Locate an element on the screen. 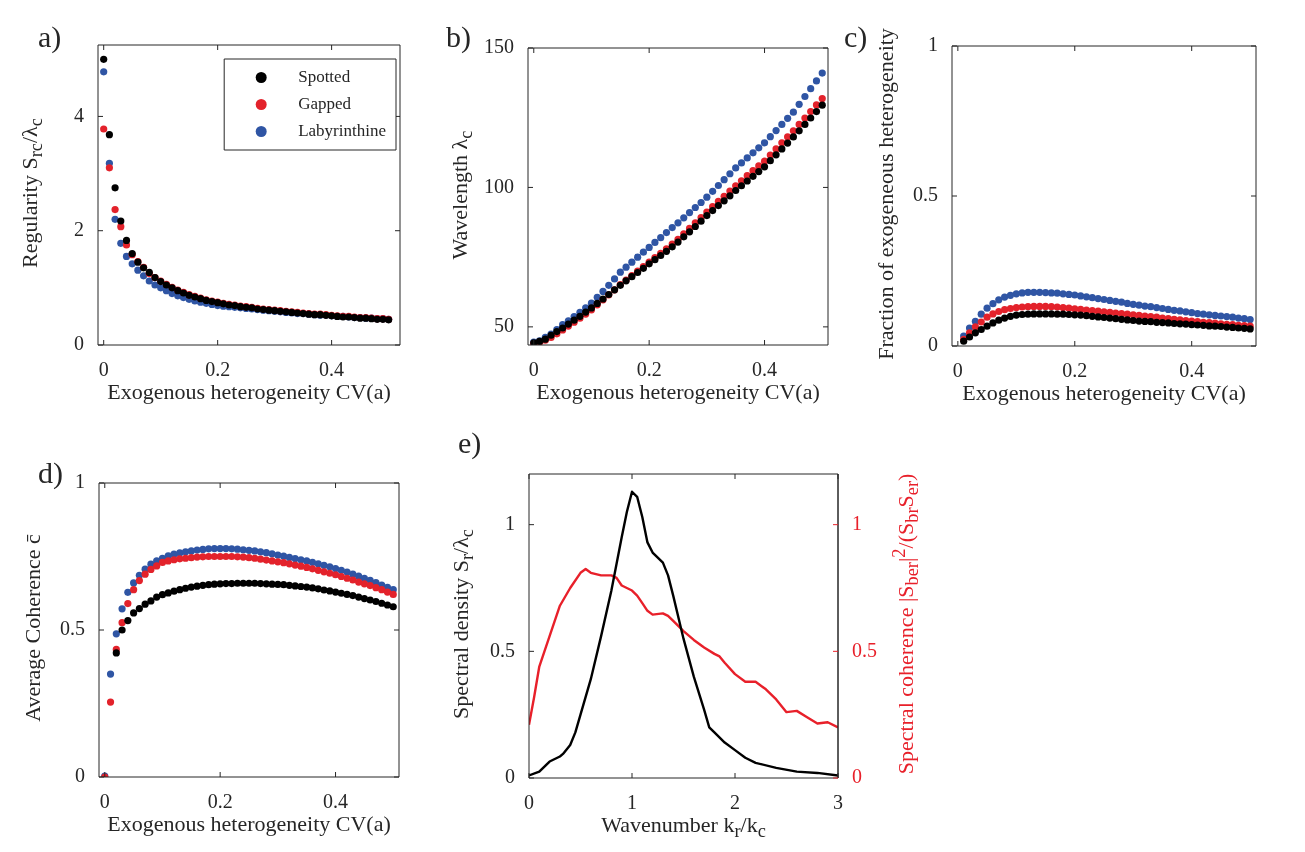  legend-label: Labyrinthine is located at coordinates (342, 130).